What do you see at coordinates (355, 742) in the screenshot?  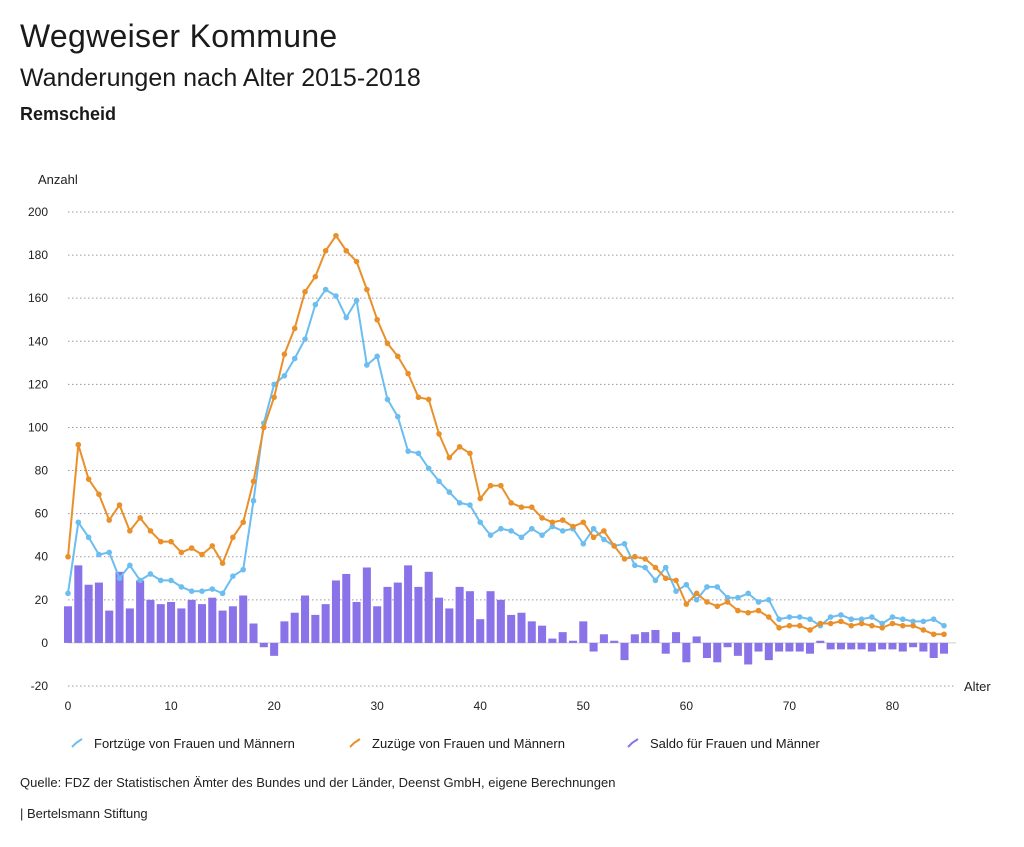 I see `check-icon` at bounding box center [355, 742].